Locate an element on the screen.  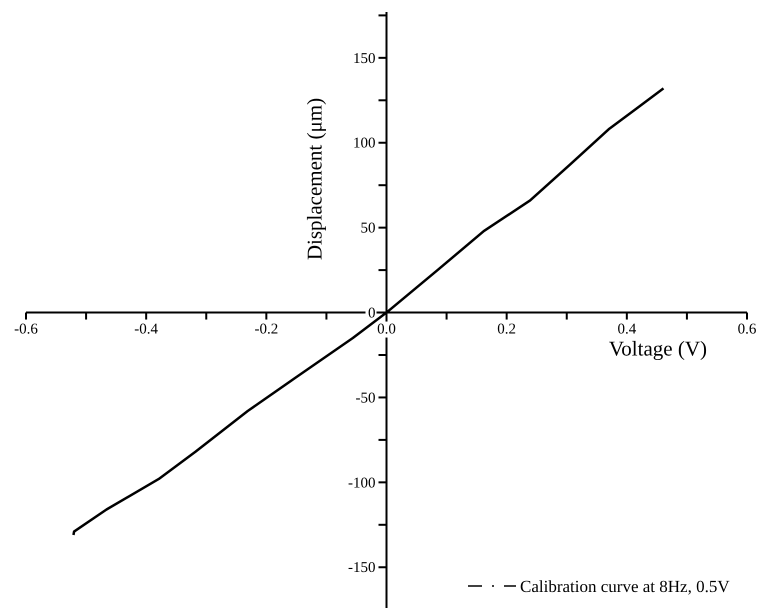
x-tick-label: -0.4 is located at coordinates (146, 330).